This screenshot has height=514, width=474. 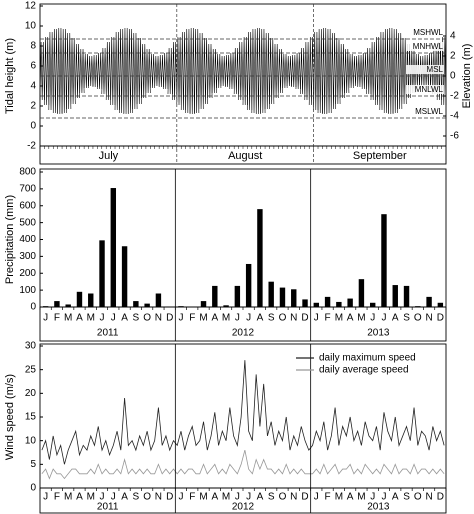 What do you see at coordinates (243, 465) in the screenshot?
I see `series-line` at bounding box center [243, 465].